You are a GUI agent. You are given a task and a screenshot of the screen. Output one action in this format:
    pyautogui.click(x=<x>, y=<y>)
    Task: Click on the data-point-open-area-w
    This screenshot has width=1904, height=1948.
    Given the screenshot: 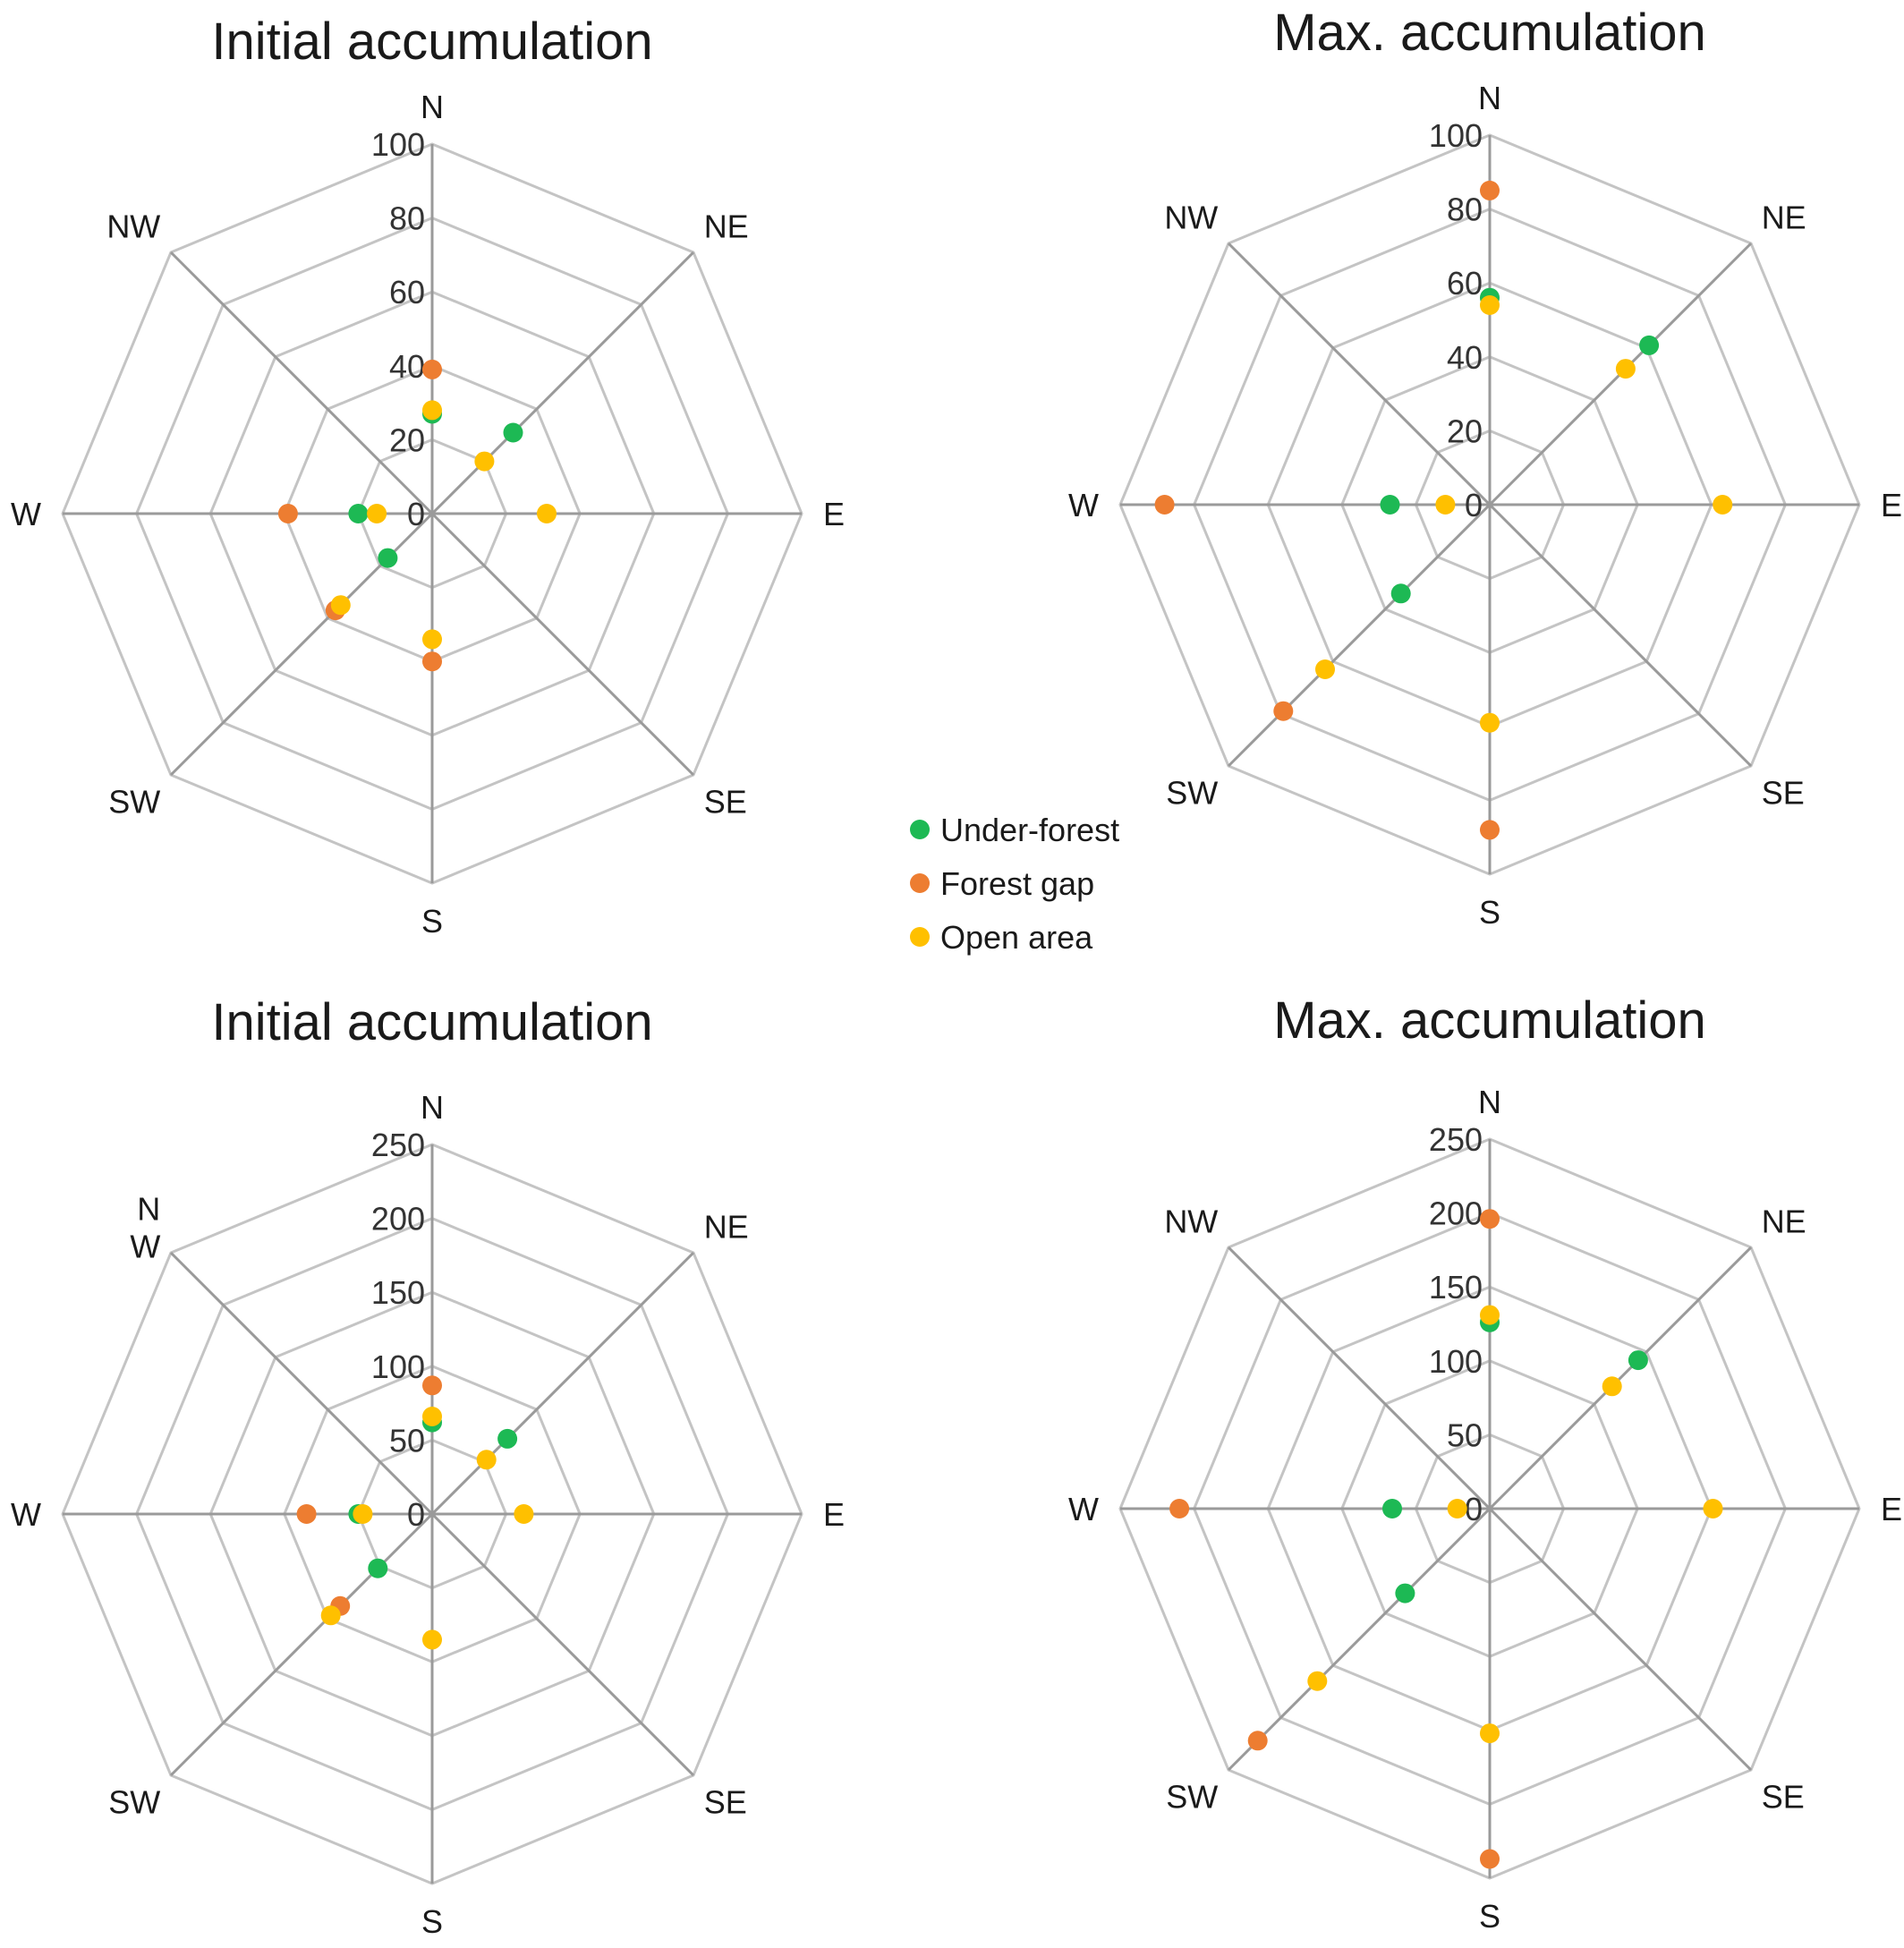 What is the action you would take?
    pyautogui.click(x=1457, y=1508)
    